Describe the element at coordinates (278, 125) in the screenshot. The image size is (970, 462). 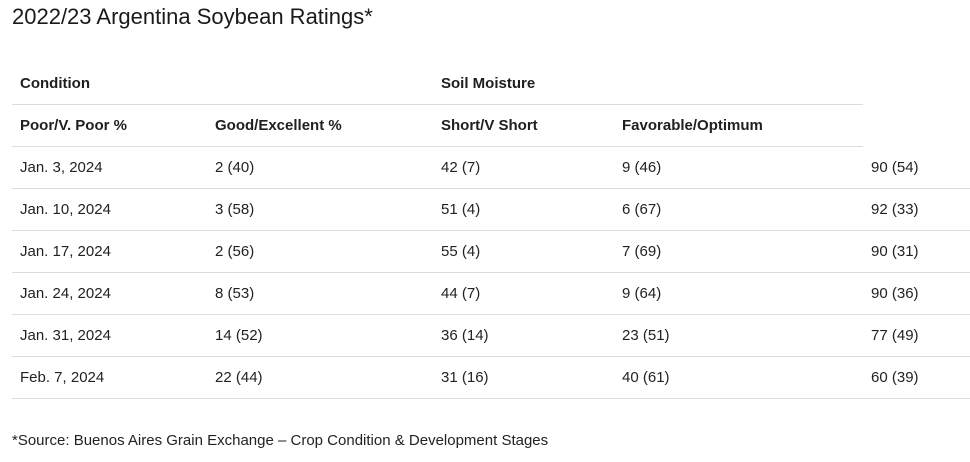
I see `column-header-good: Good/Excellent %` at that location.